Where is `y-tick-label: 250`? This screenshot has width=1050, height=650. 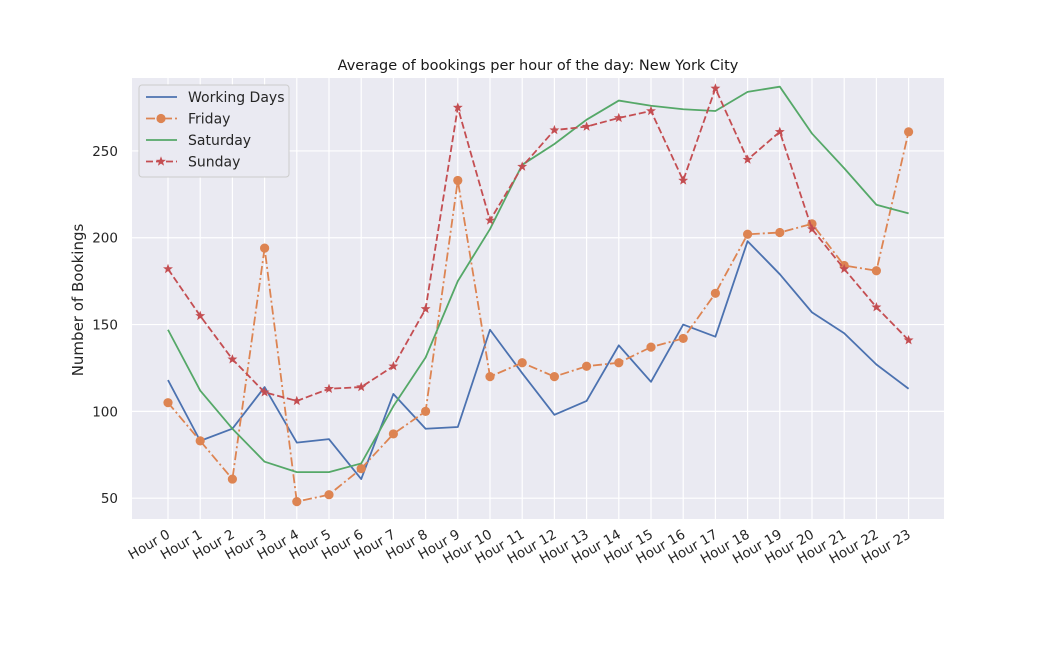
y-tick-label: 250 is located at coordinates (105, 152).